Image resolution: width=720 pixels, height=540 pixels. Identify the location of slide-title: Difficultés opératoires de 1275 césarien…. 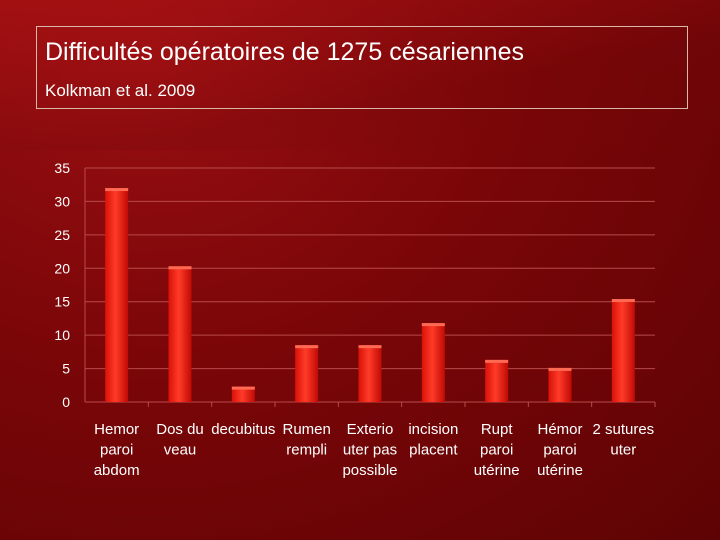
(284, 52).